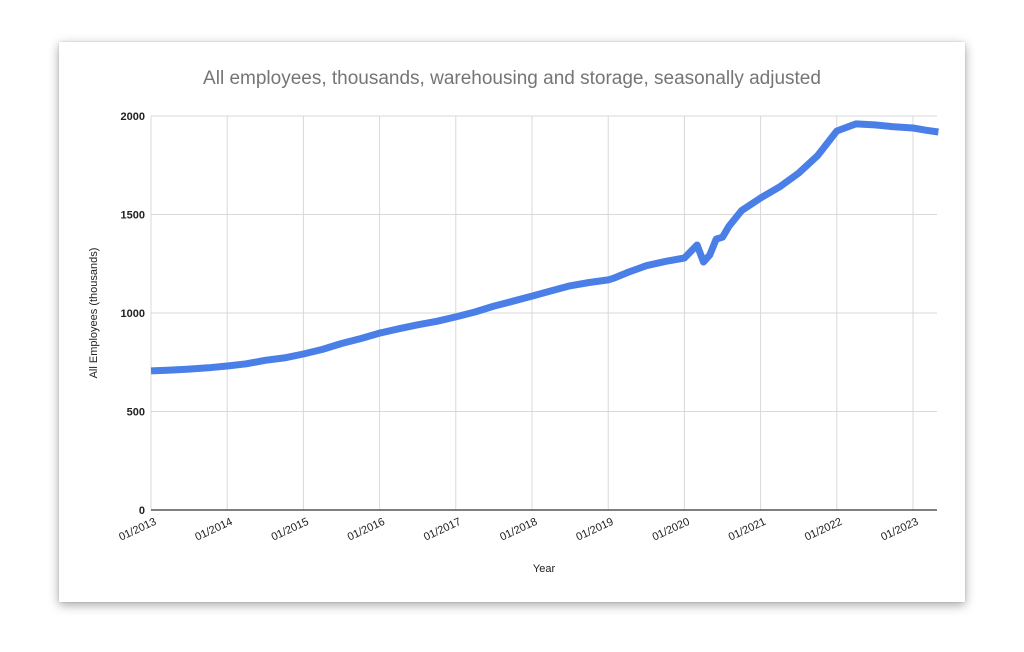 Image resolution: width=1024 pixels, height=652 pixels. I want to click on x-tick-label: 01/2014, so click(213, 530).